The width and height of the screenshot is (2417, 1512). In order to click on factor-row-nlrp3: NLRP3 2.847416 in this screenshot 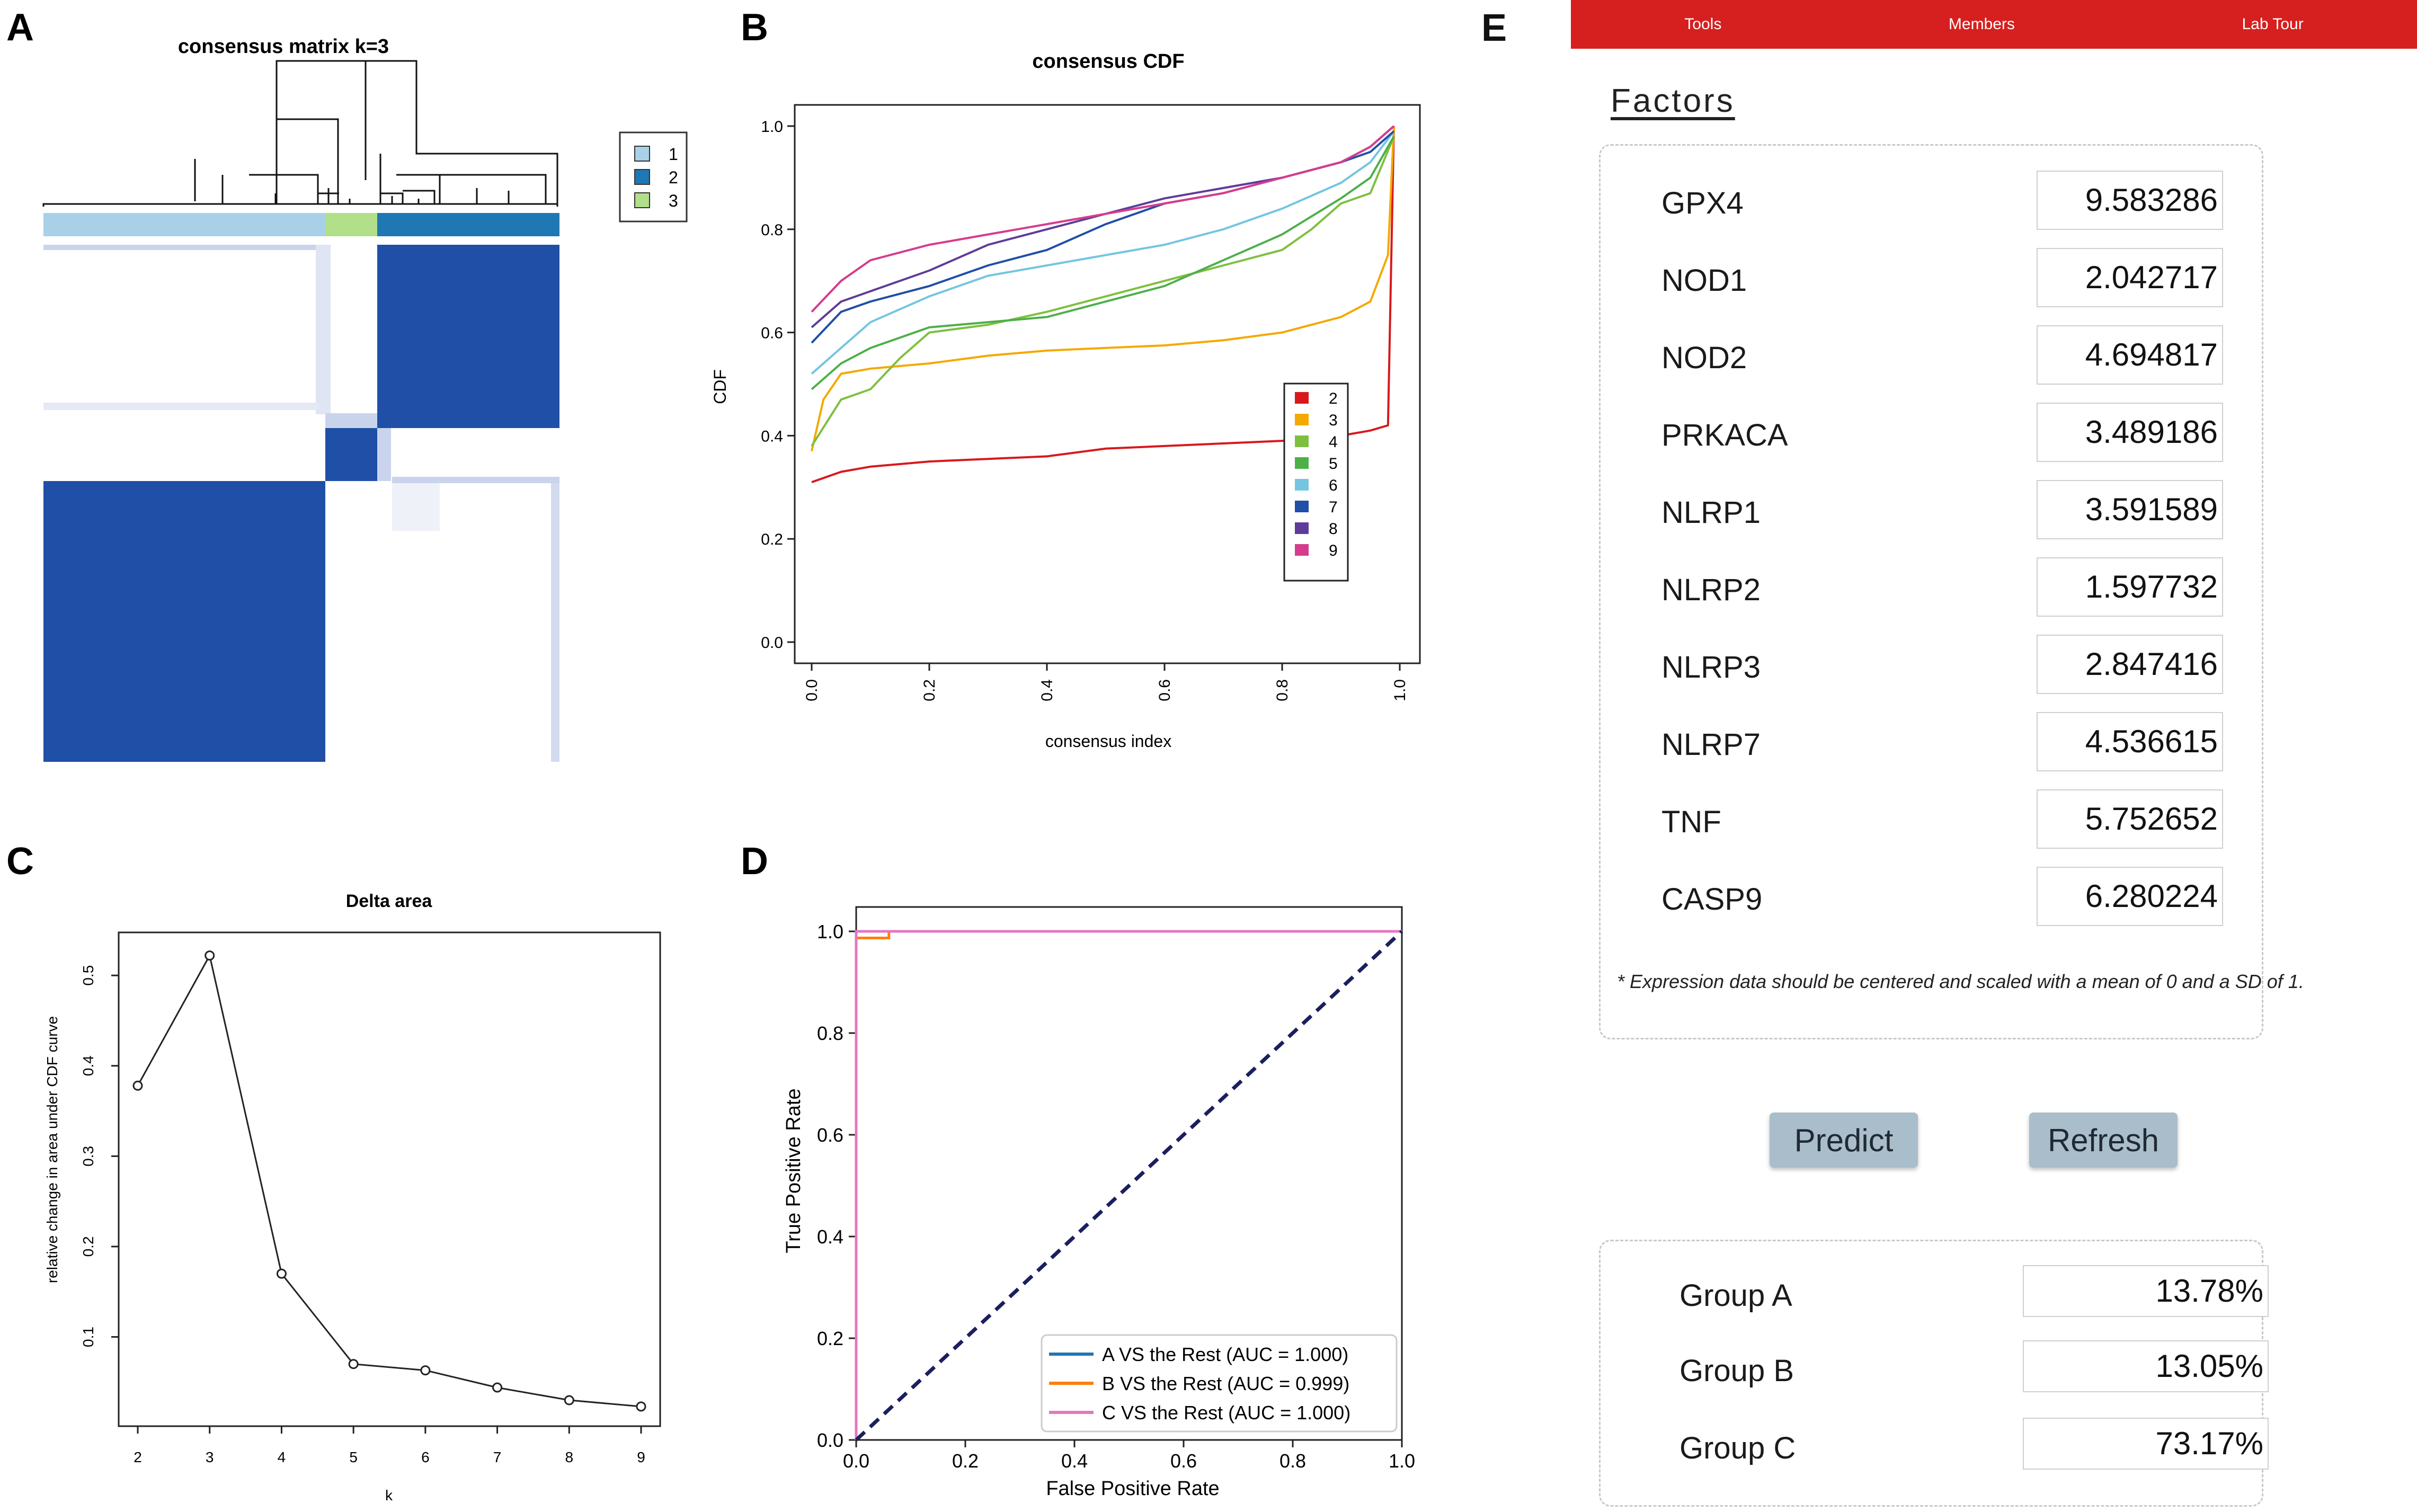, I will do `click(1942, 666)`.